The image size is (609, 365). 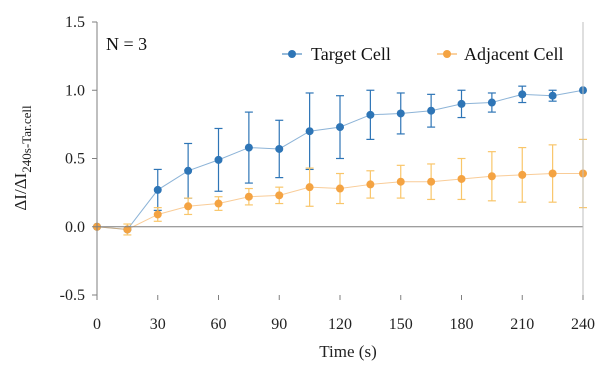 I want to click on x-tick-label: 30, so click(x=158, y=324).